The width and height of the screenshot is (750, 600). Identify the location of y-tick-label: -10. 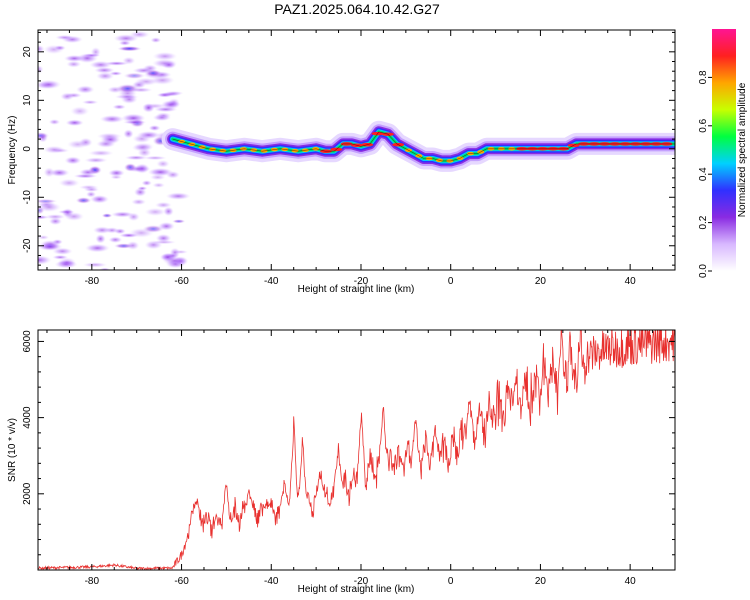
(27, 197).